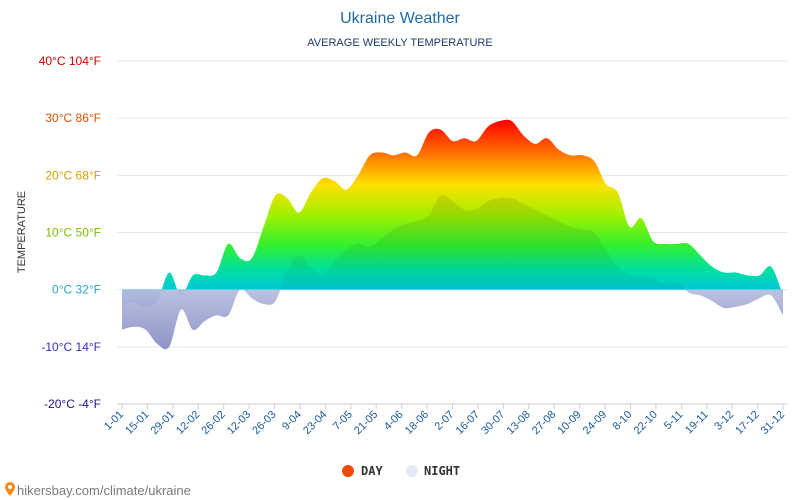  What do you see at coordinates (417, 423) in the screenshot?
I see `x-tick-label: 18-06` at bounding box center [417, 423].